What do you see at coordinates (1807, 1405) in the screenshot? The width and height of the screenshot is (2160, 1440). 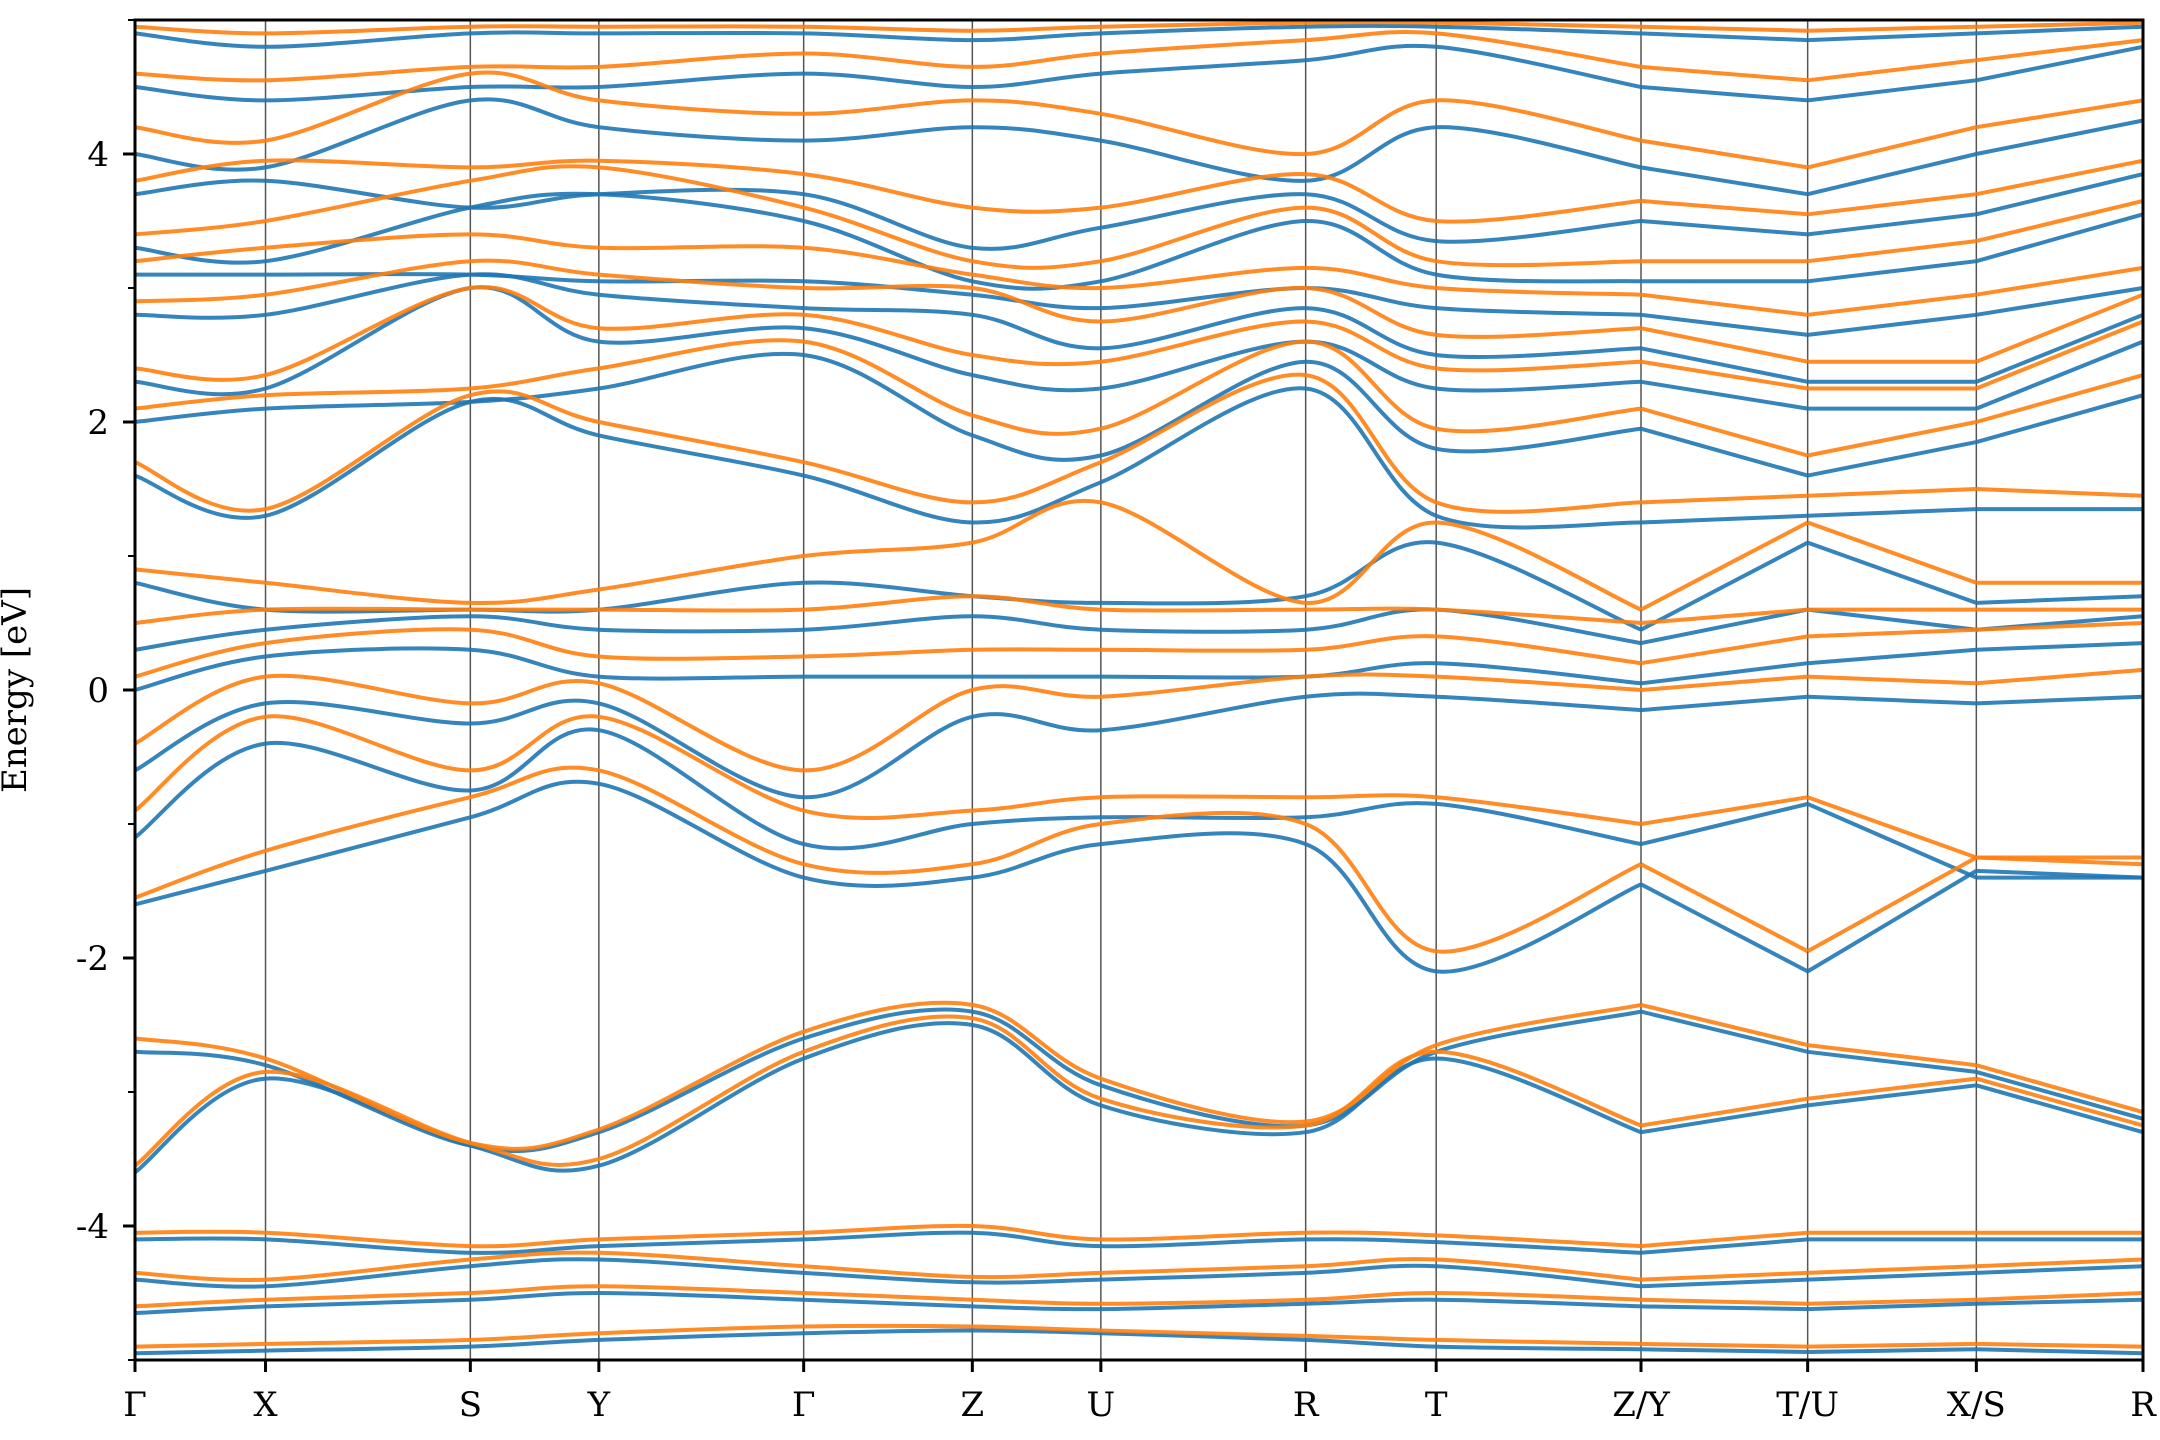 I see `x-tick-label: T/U` at bounding box center [1807, 1405].